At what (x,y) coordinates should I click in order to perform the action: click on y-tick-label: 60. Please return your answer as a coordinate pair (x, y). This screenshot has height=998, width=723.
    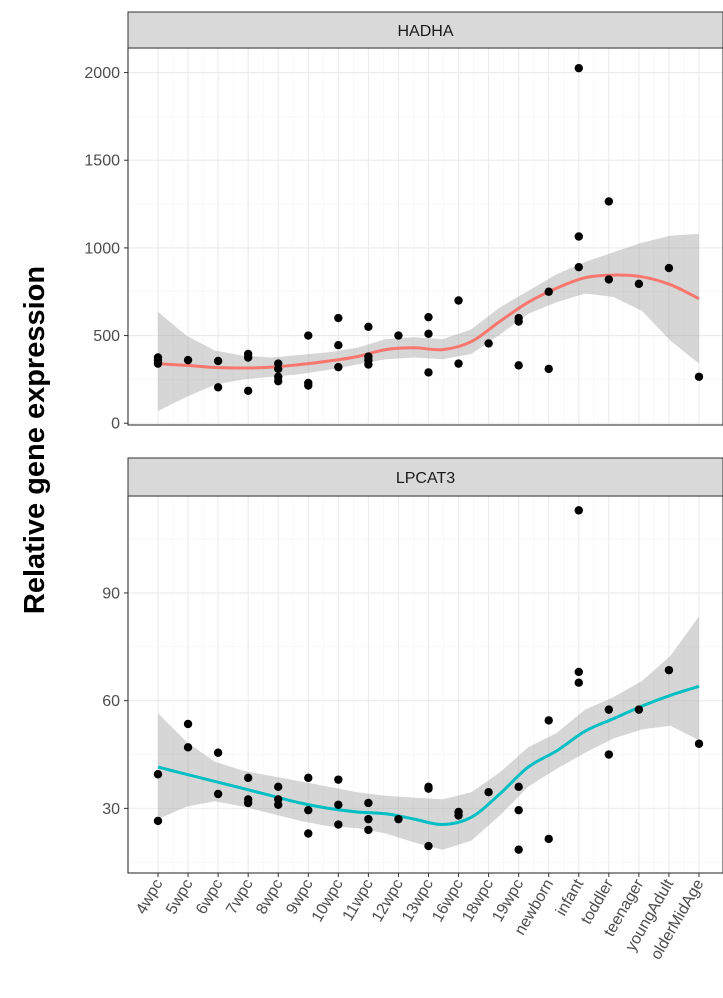
    Looking at the image, I should click on (111, 701).